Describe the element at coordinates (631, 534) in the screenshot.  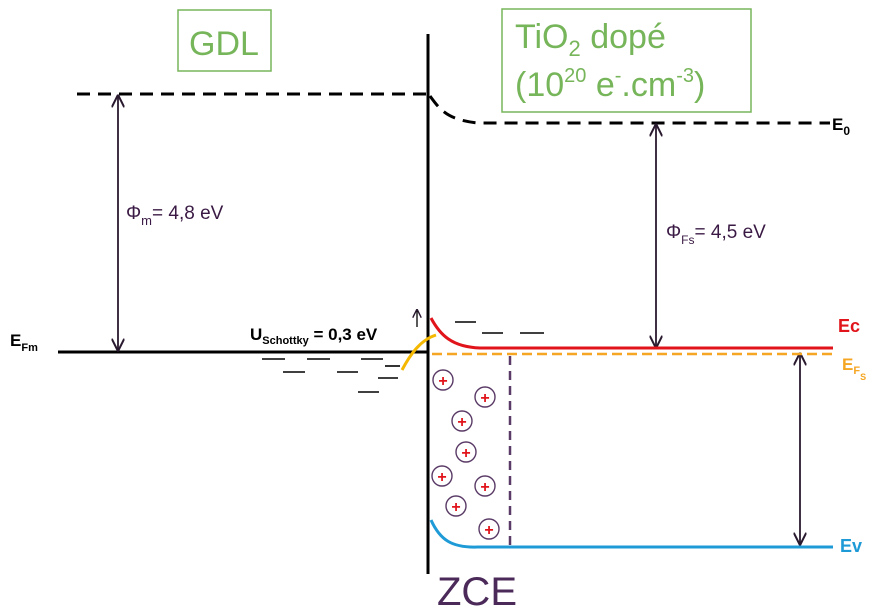
I see `valence-band` at that location.